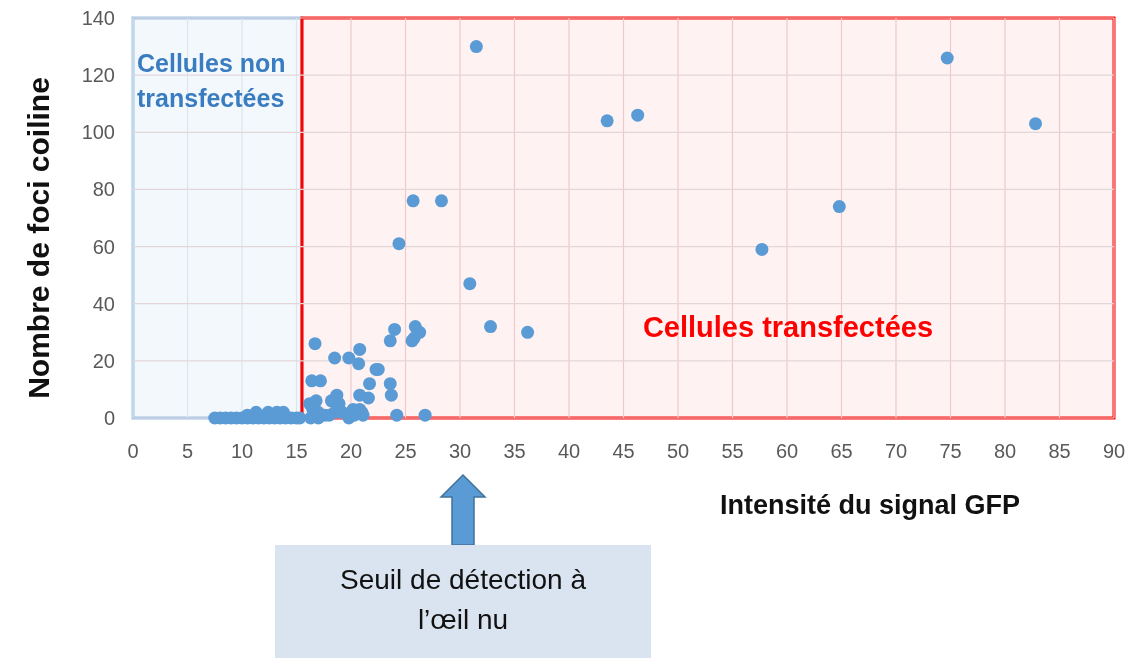 The image size is (1138, 658). What do you see at coordinates (103, 303) in the screenshot?
I see `y-tick-label: 40` at bounding box center [103, 303].